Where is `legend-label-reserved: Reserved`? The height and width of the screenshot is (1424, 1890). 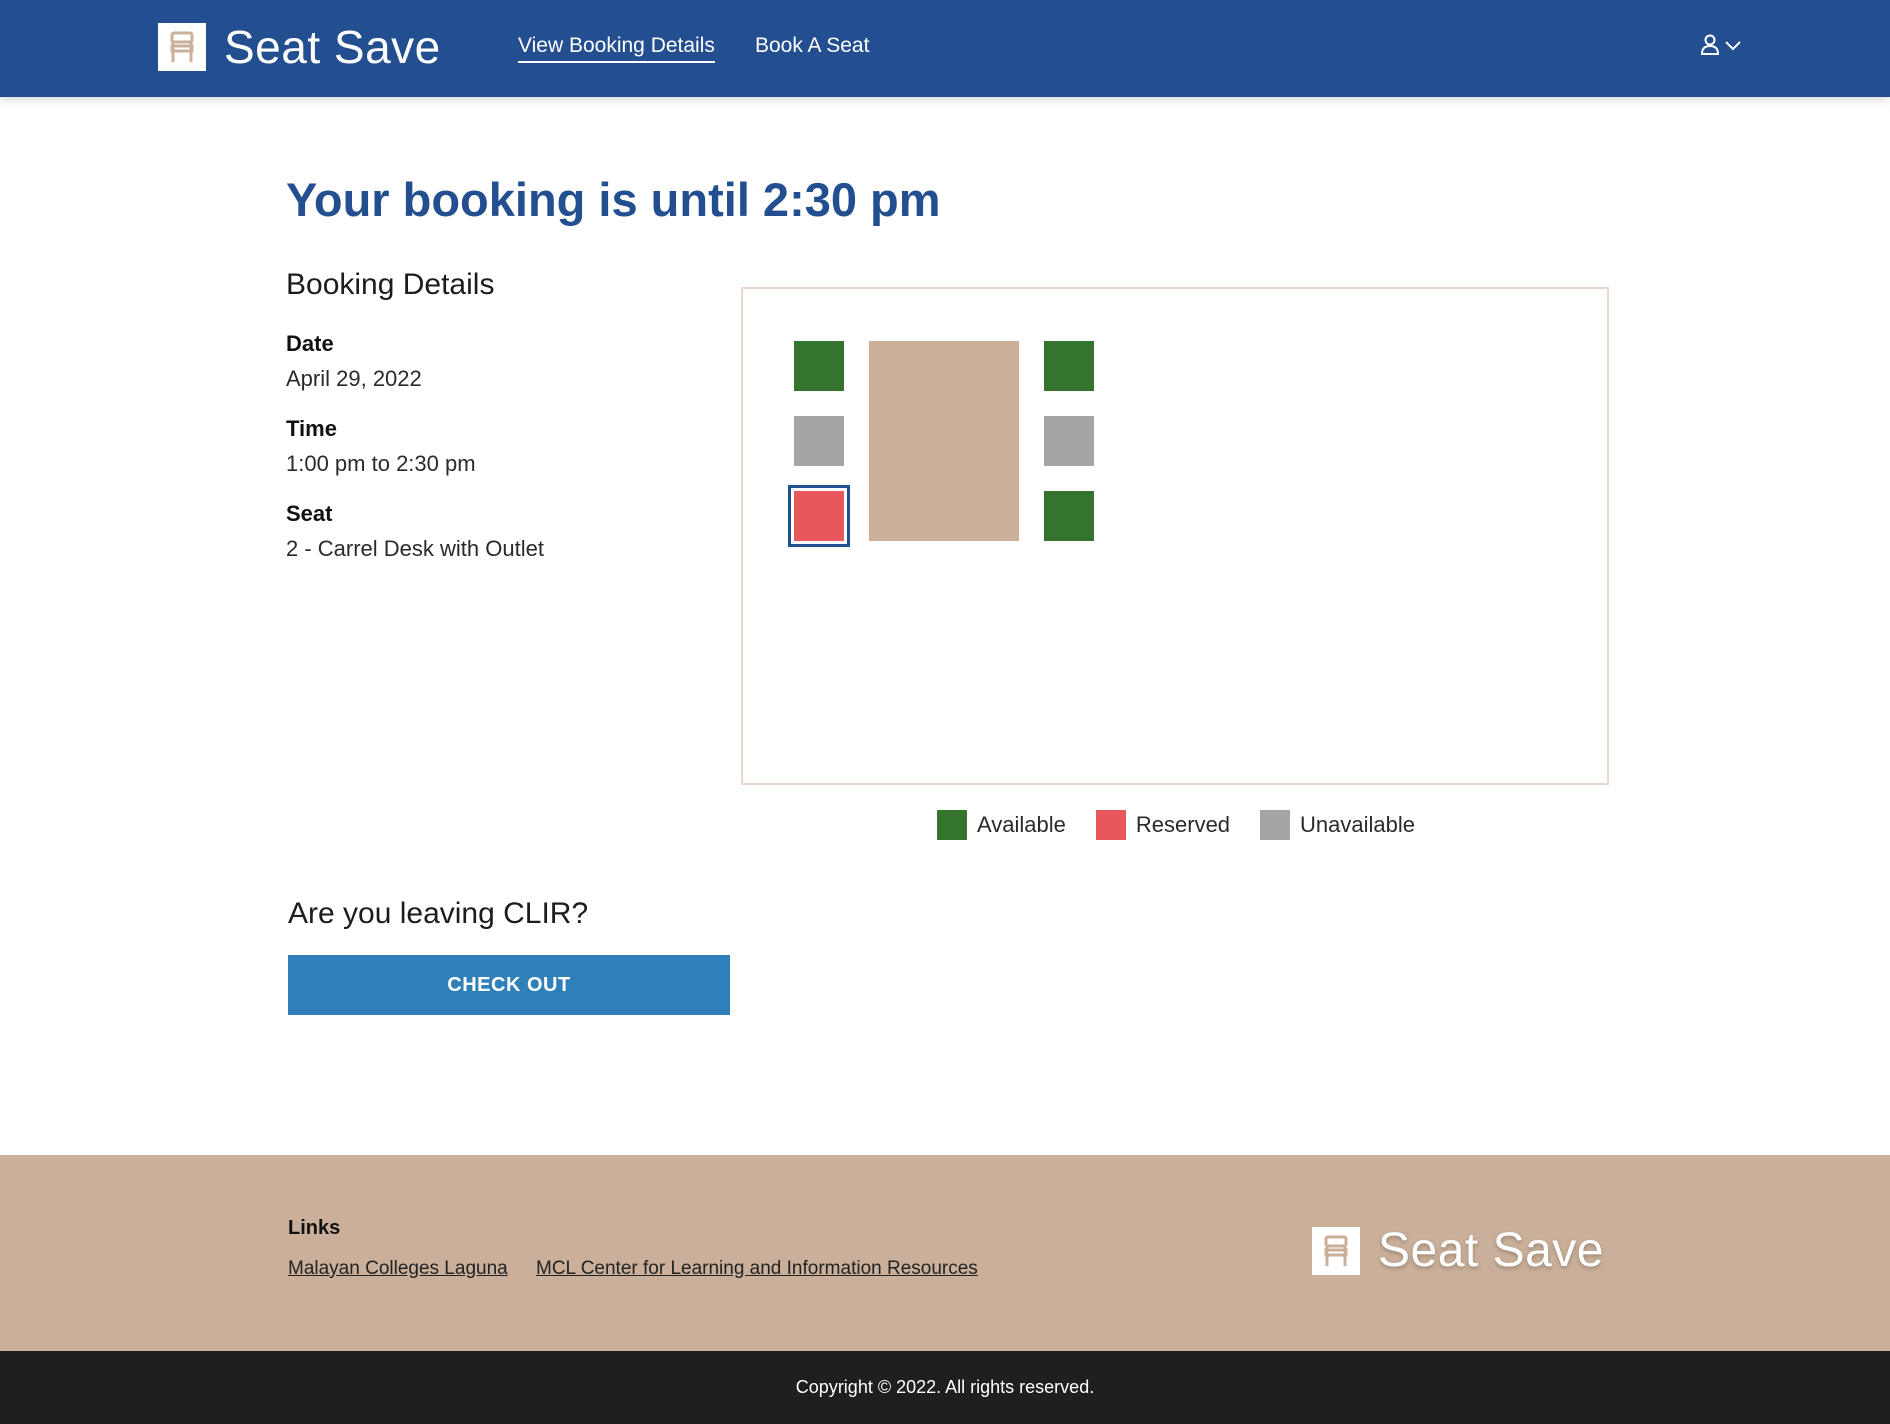 legend-label-reserved: Reserved is located at coordinates (1183, 824).